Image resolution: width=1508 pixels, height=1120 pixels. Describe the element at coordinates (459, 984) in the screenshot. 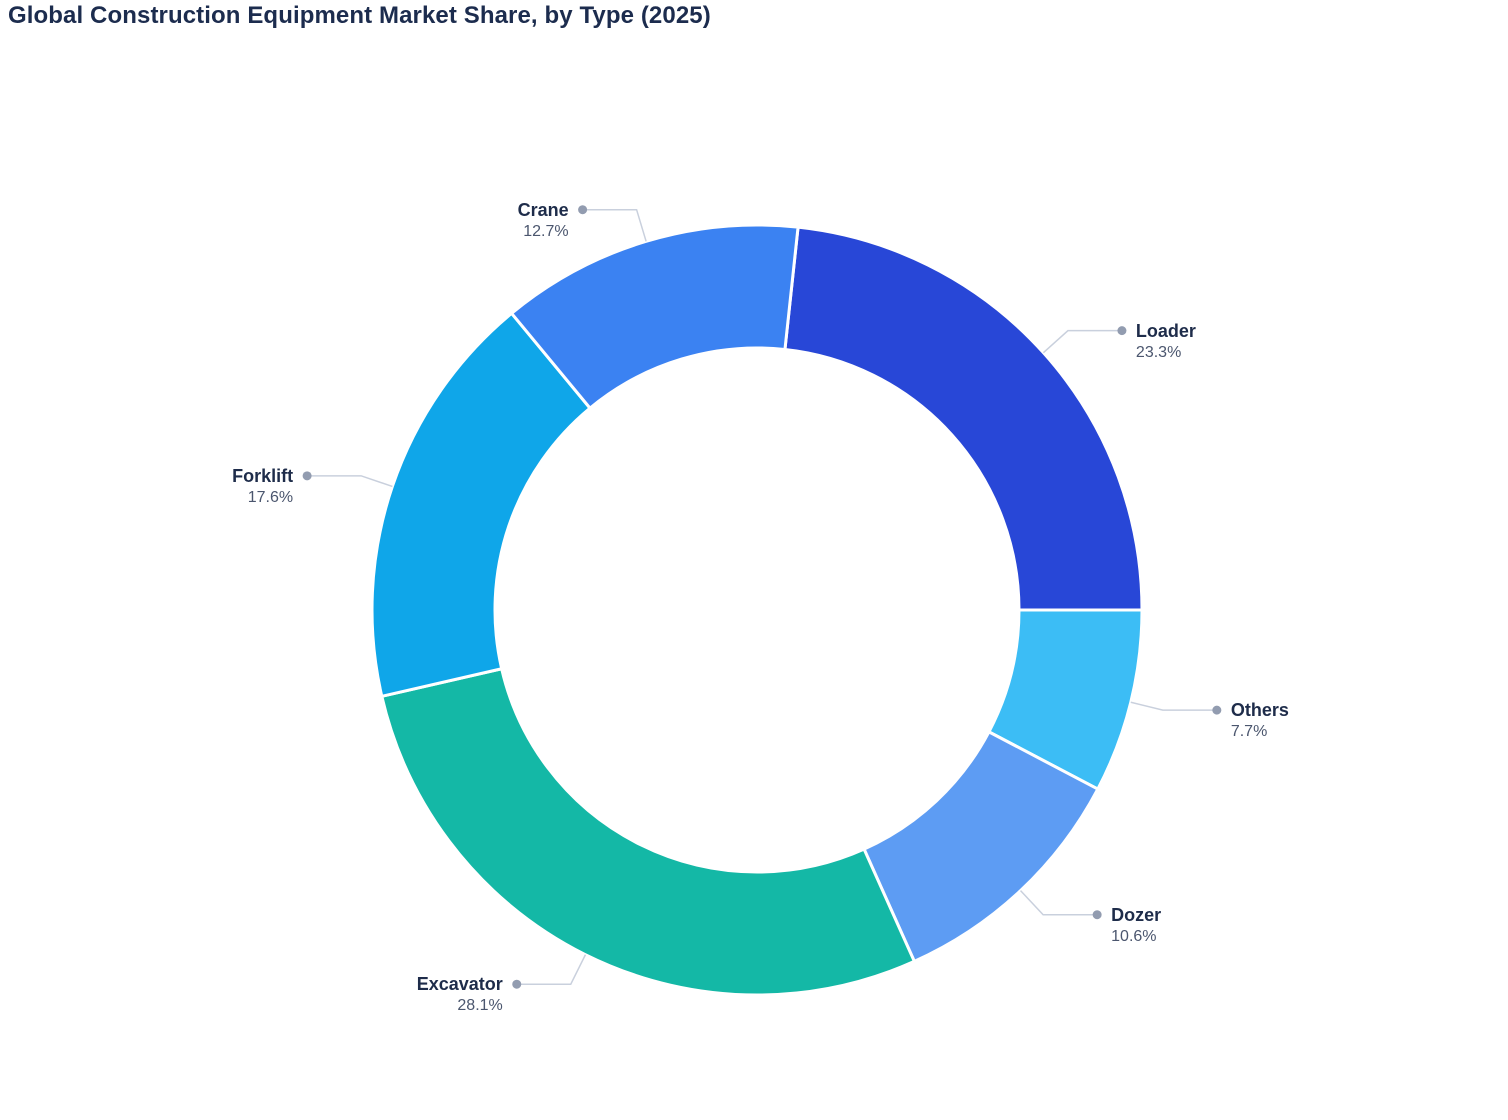

I see `slice-name-excavator: Excavator` at that location.